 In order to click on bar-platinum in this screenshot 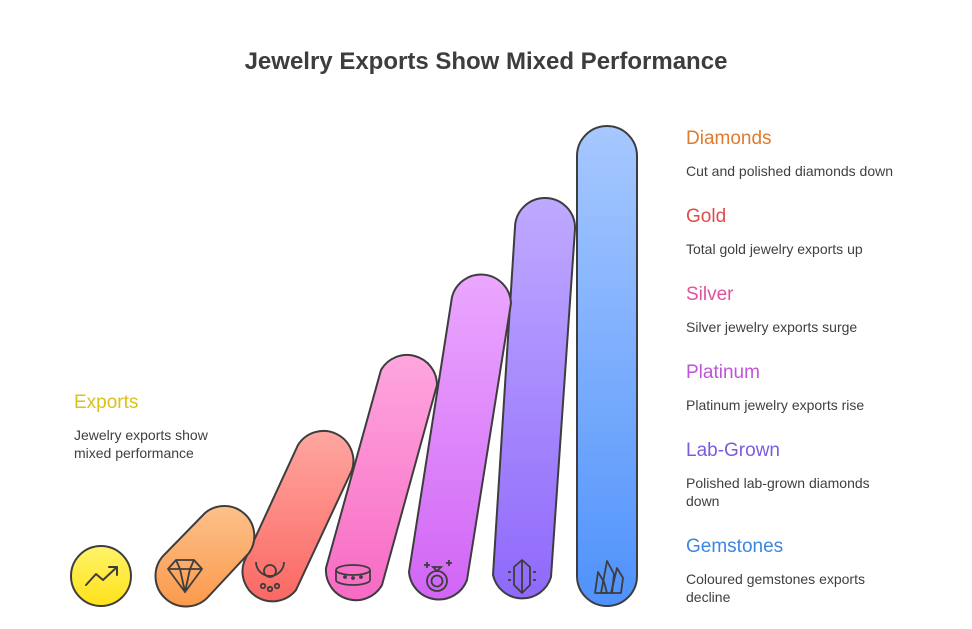, I will do `click(460, 437)`.